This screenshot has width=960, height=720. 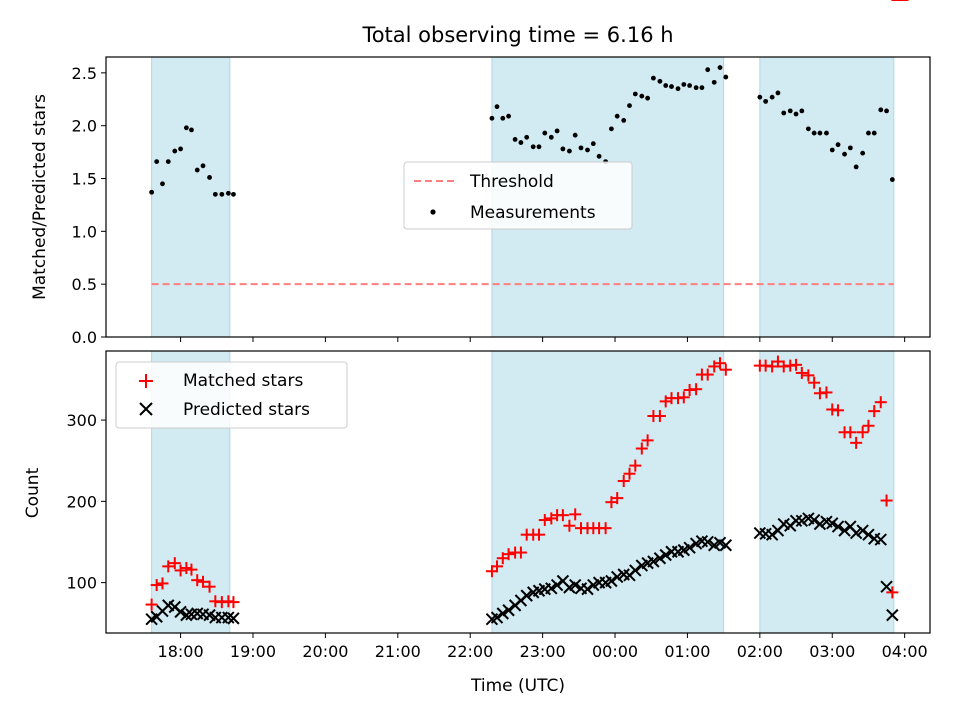 What do you see at coordinates (246, 410) in the screenshot?
I see `legend-predicted-label: Predicted stars` at bounding box center [246, 410].